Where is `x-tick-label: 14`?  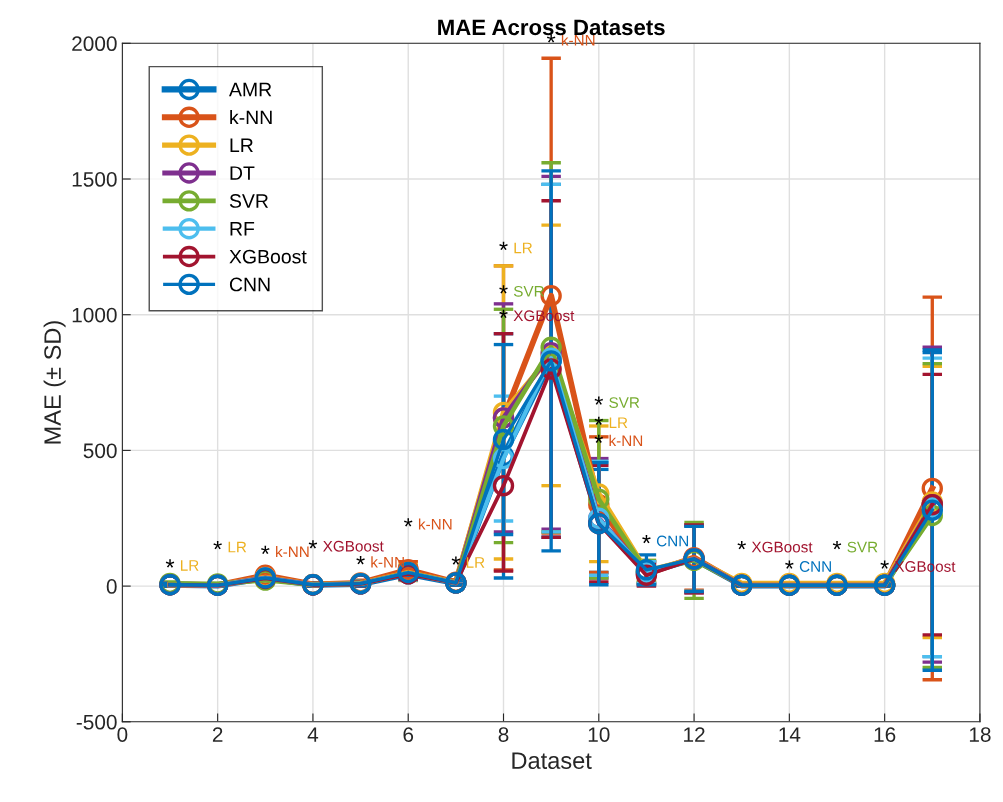 x-tick-label: 14 is located at coordinates (790, 734).